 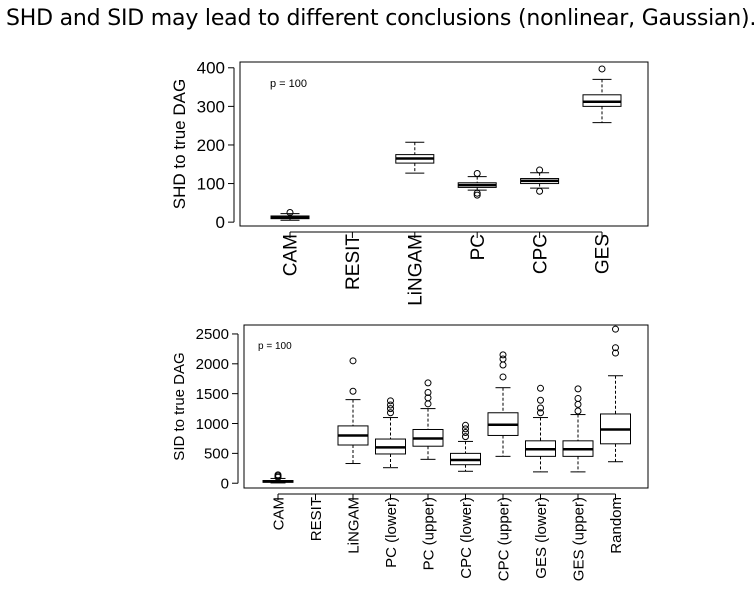 What do you see at coordinates (390, 433) in the screenshot?
I see `box-pc-lower` at bounding box center [390, 433].